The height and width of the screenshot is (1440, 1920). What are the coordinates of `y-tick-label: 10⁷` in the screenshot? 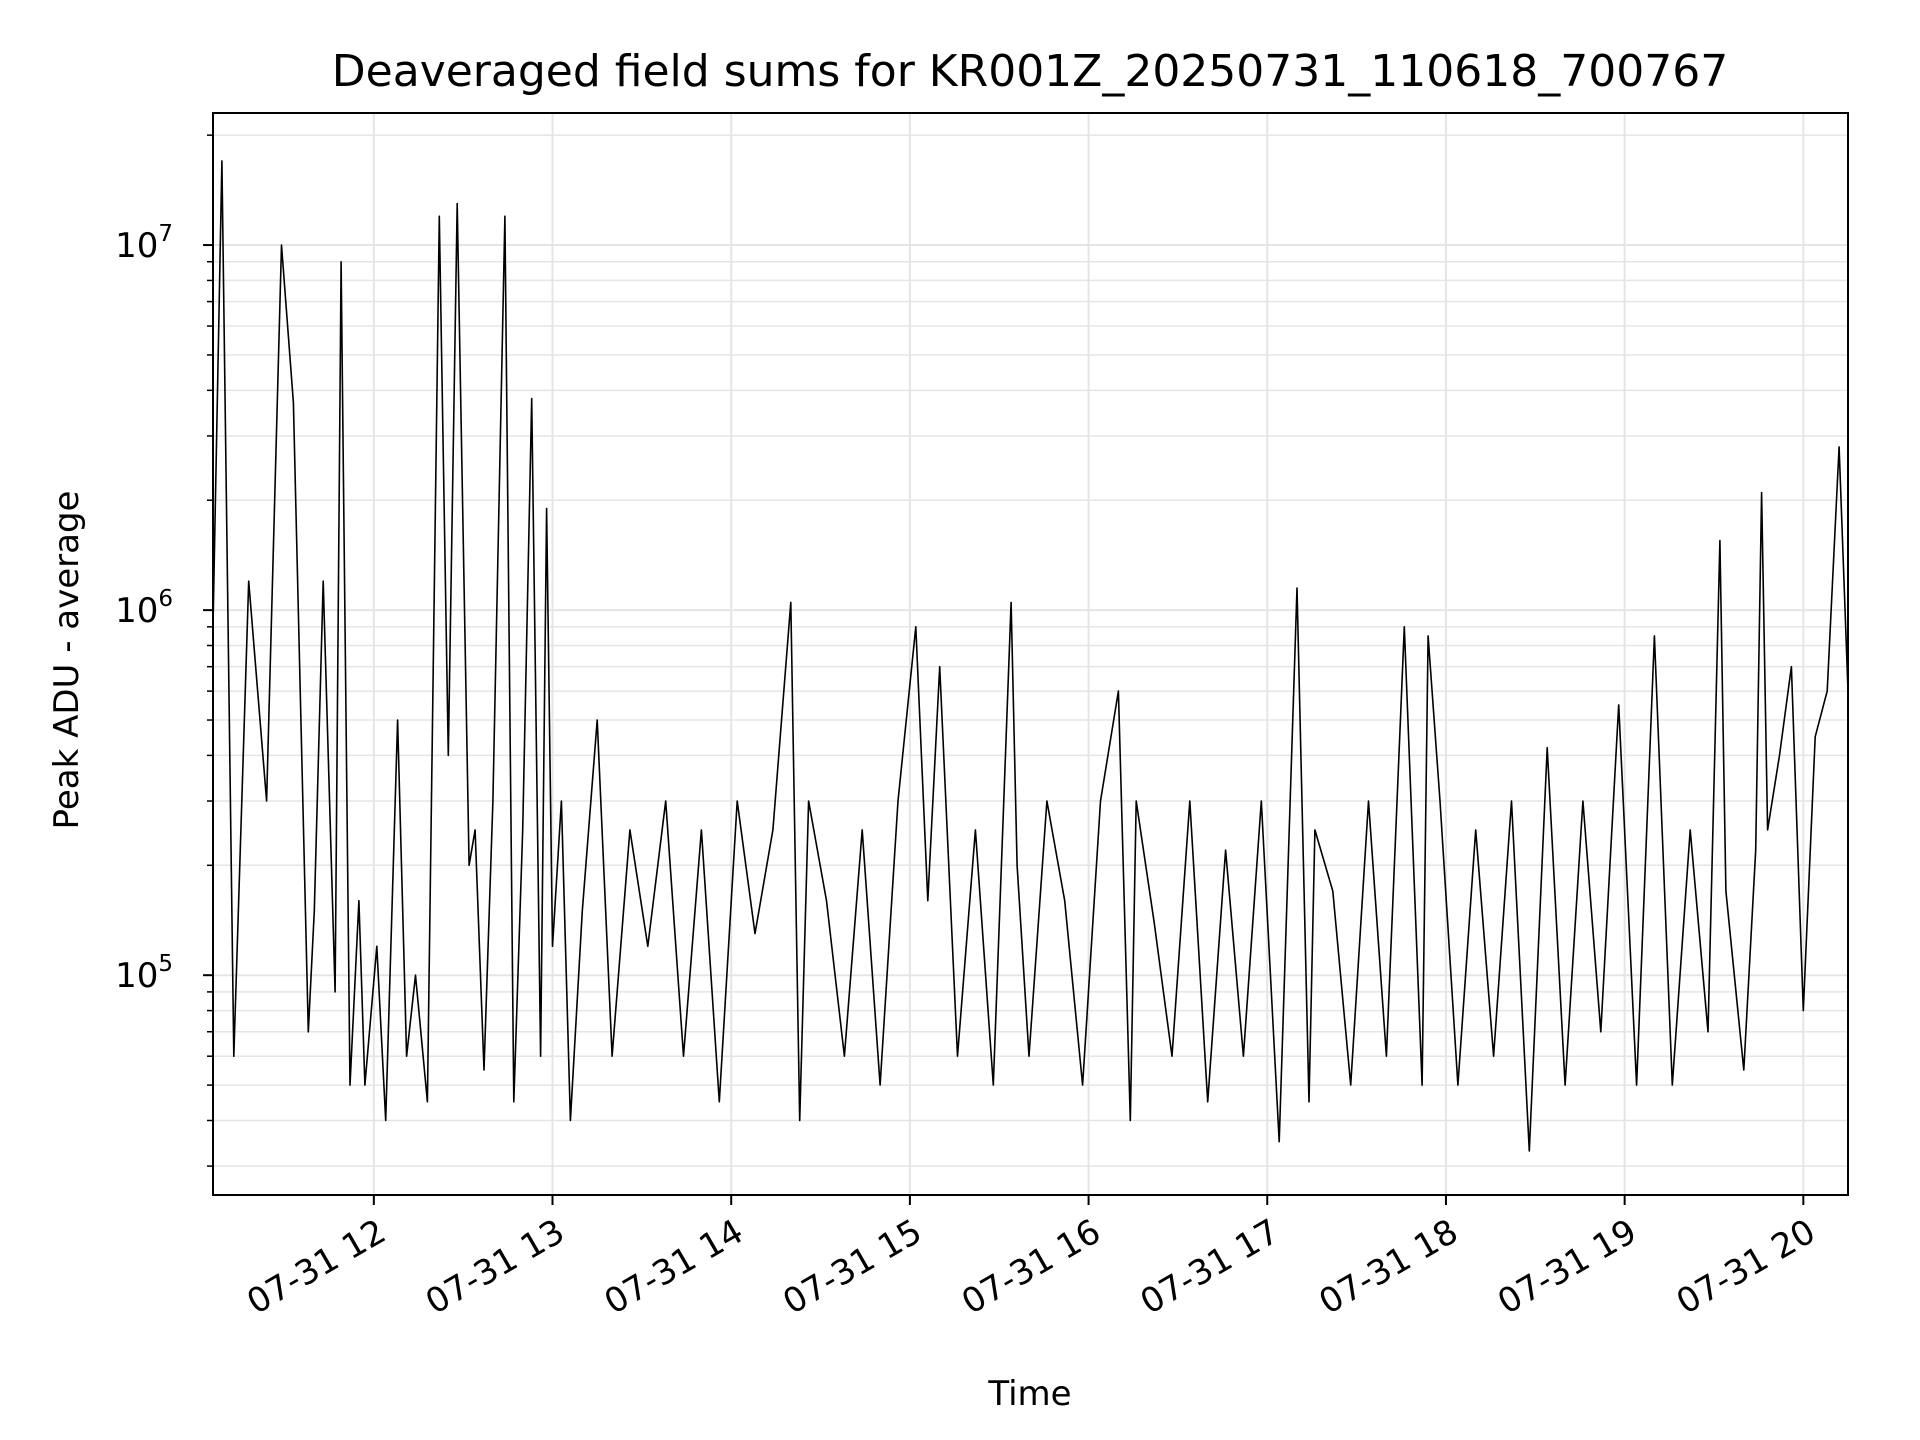 It's located at (144, 243).